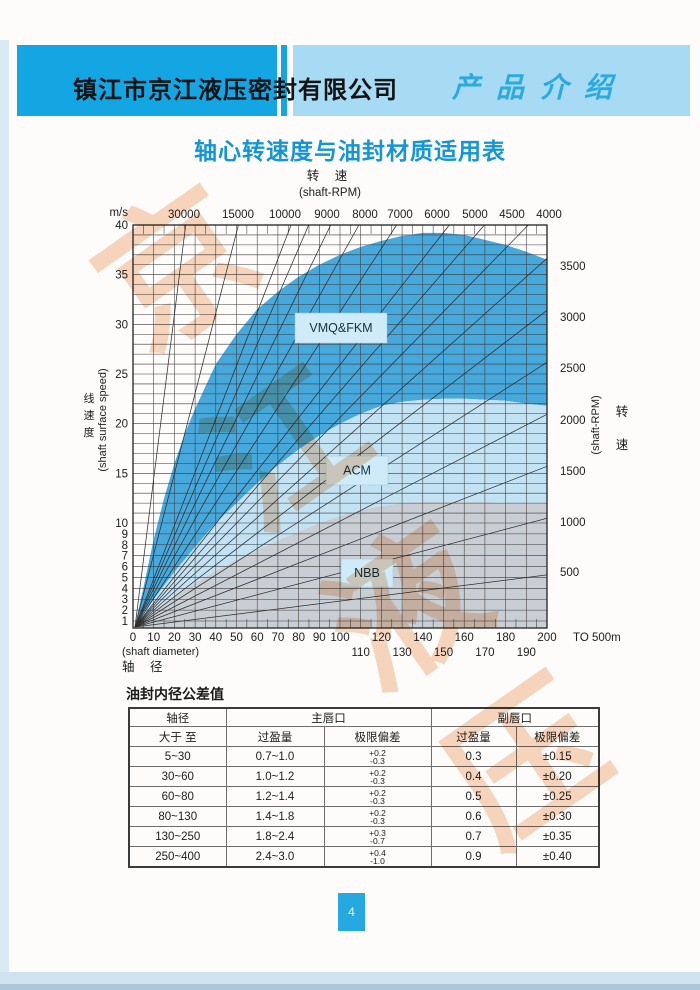  Describe the element at coordinates (275, 776) in the screenshot. I see `table-cell: 1.0~1.2` at that location.